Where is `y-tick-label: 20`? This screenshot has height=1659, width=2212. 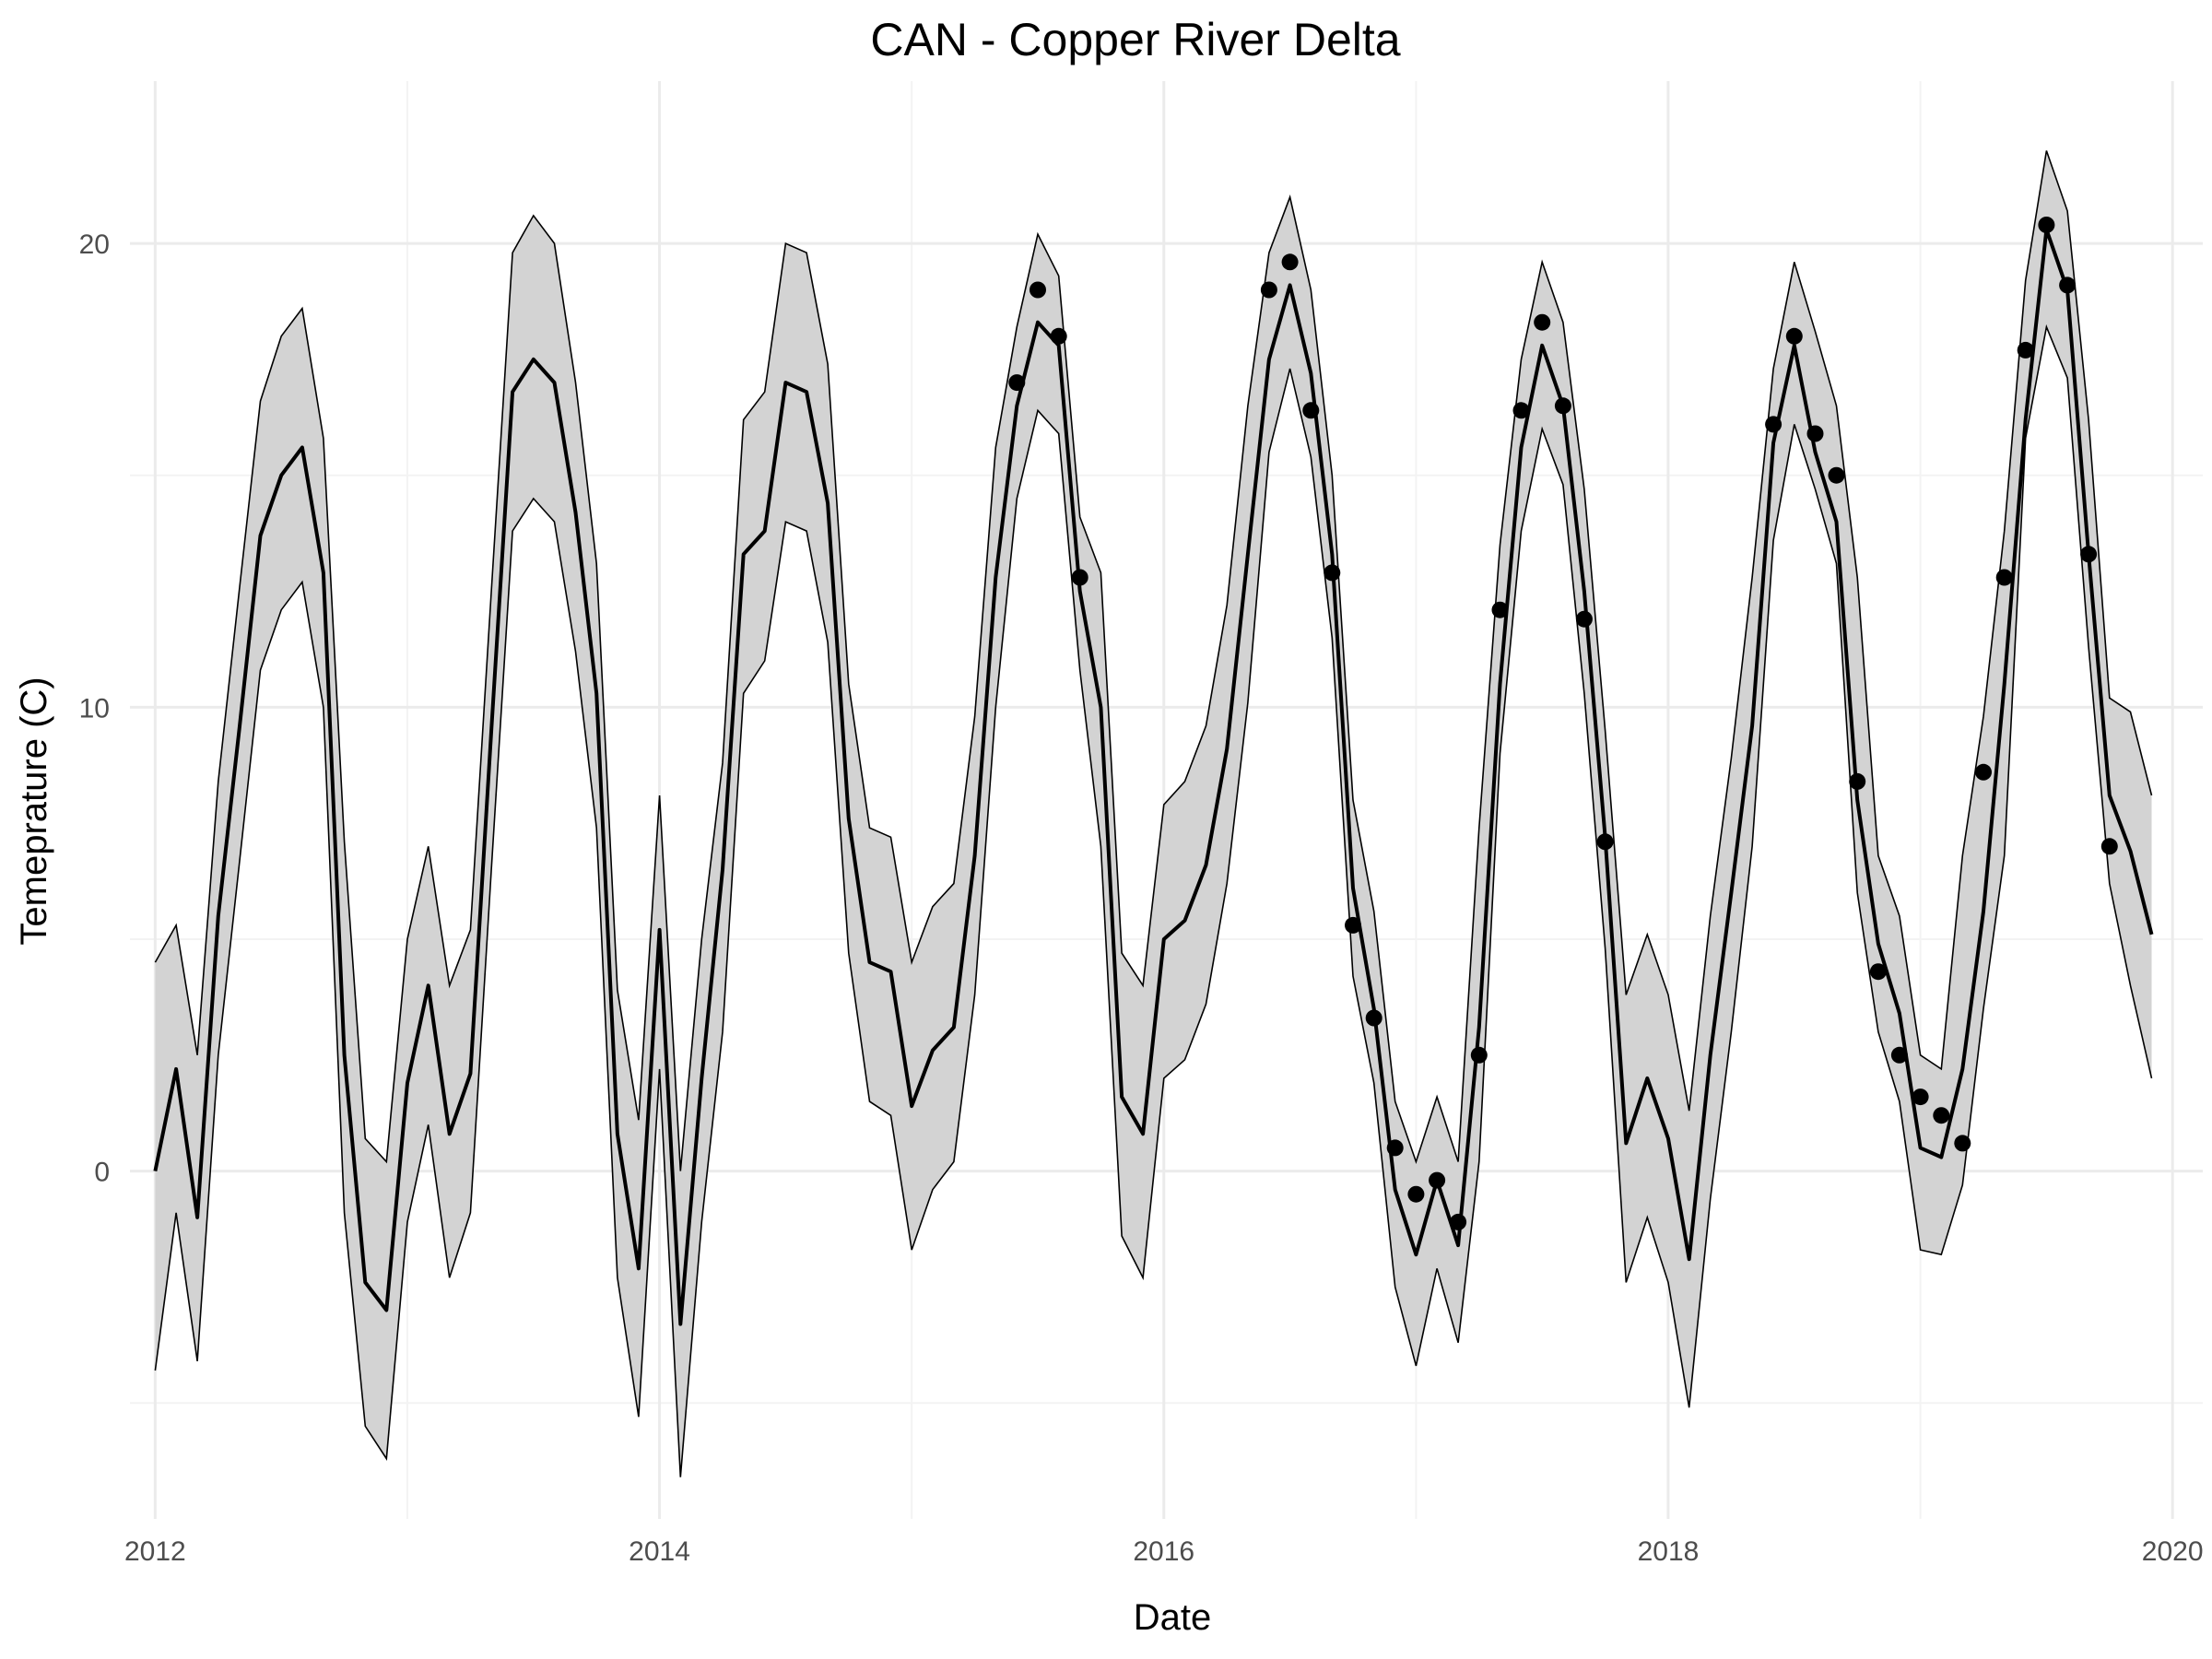
y-tick-label: 20 is located at coordinates (94, 244).